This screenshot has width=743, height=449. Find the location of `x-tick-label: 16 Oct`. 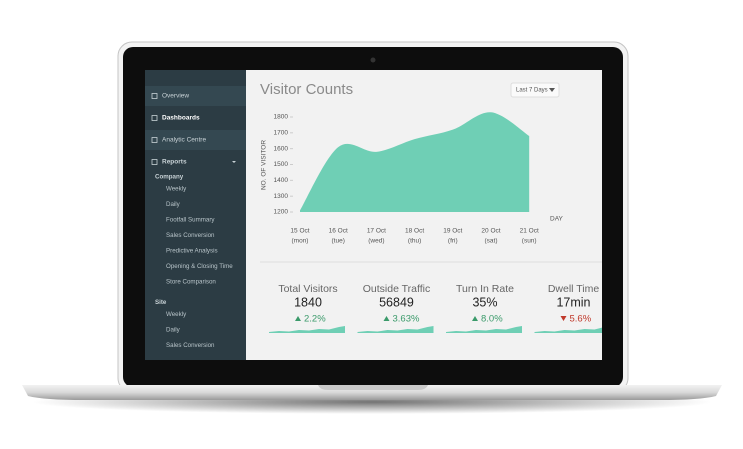

x-tick-label: 16 Oct is located at coordinates (338, 231).